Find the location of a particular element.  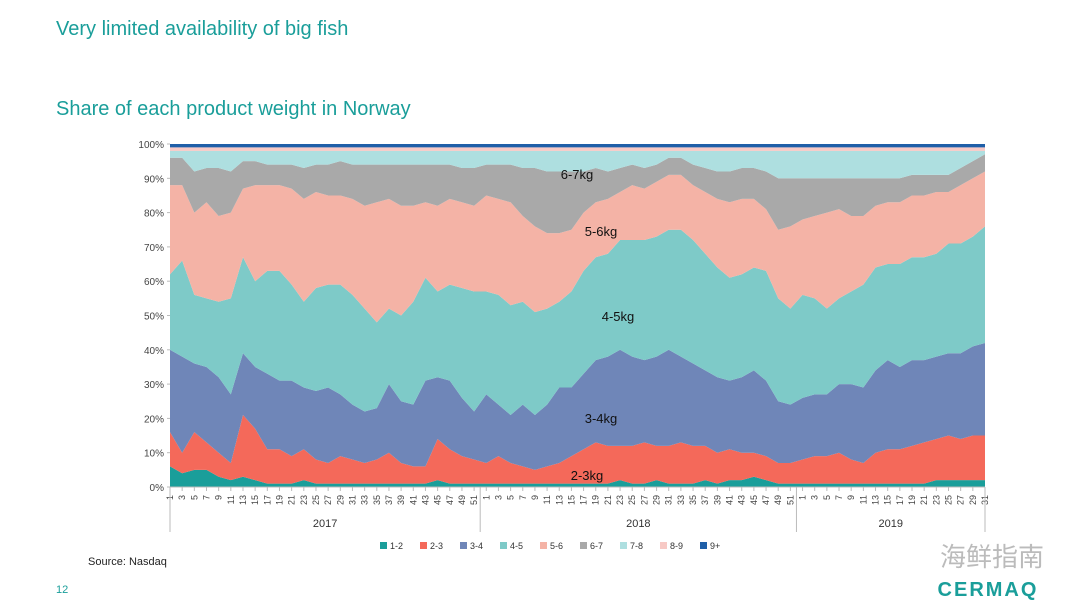

x-tick-label: 31 is located at coordinates (352, 500).